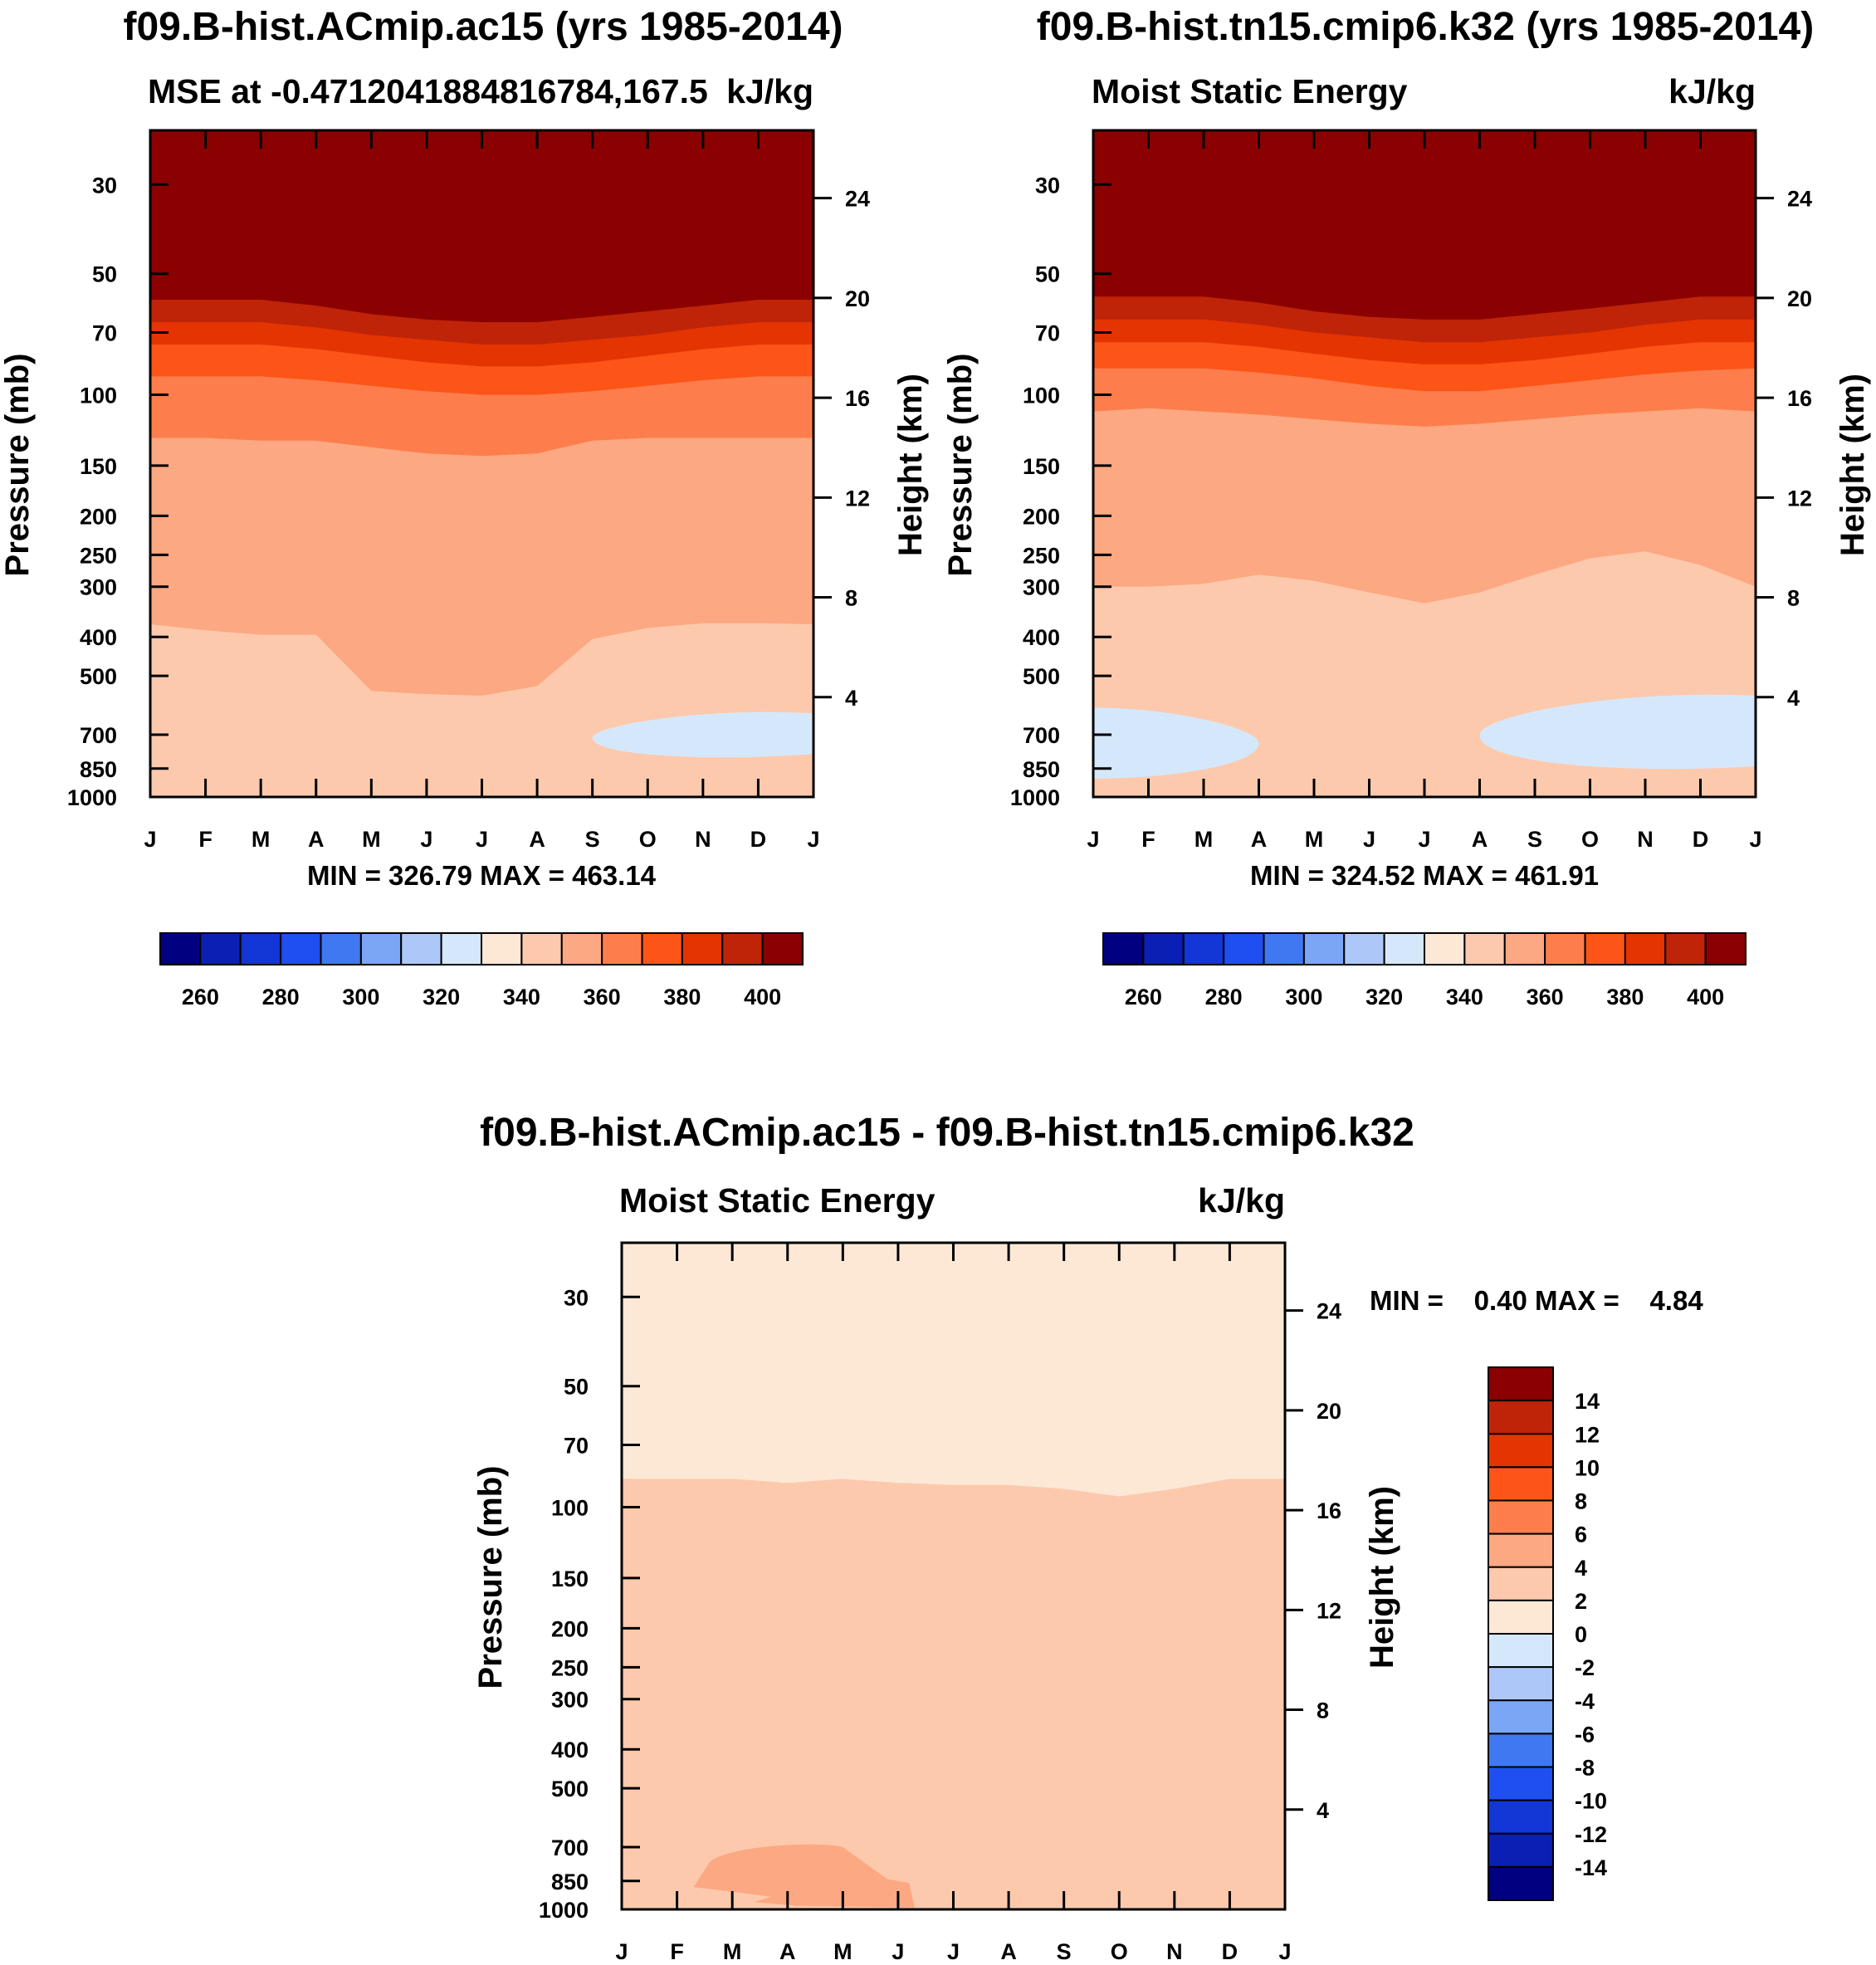  Describe the element at coordinates (1329, 1610) in the screenshot. I see `panel3-htick-label: 12` at that location.